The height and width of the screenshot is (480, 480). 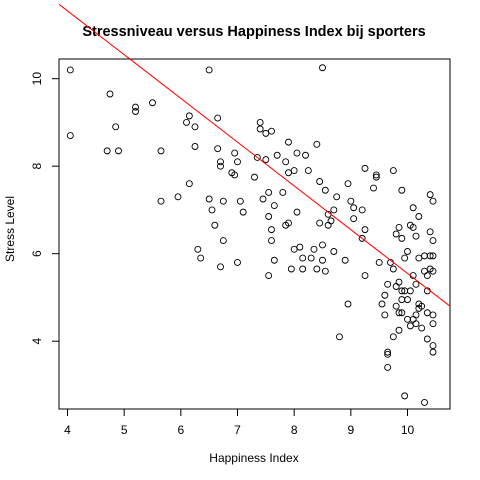 What do you see at coordinates (237, 430) in the screenshot?
I see `x-tick-label: 7` at bounding box center [237, 430].